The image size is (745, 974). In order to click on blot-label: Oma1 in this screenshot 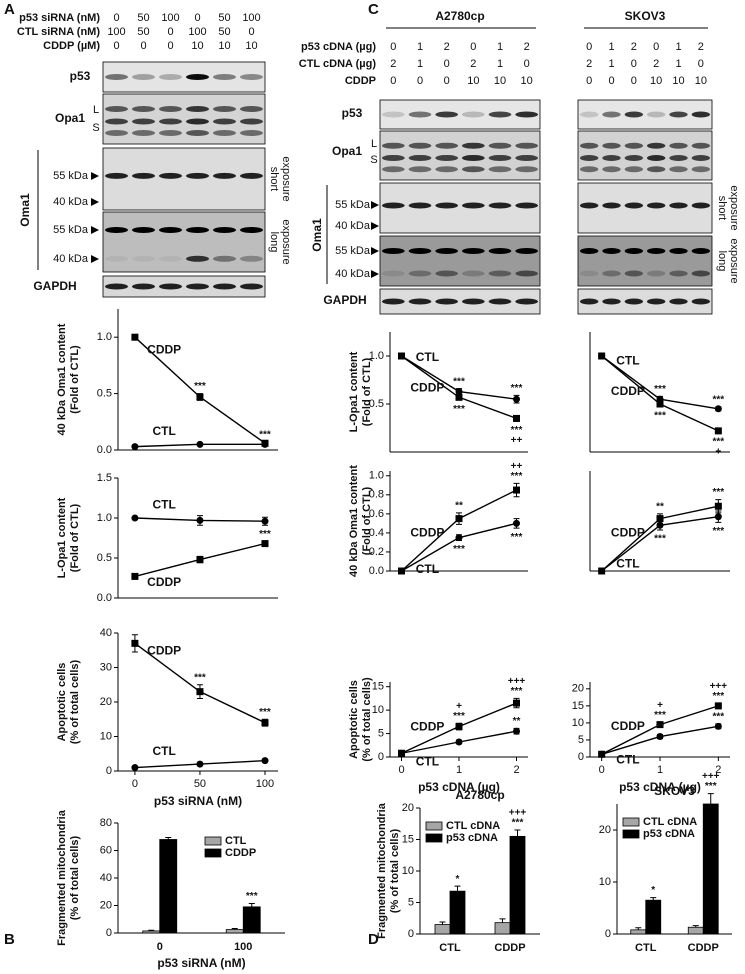, I will do `click(25, 210)`.